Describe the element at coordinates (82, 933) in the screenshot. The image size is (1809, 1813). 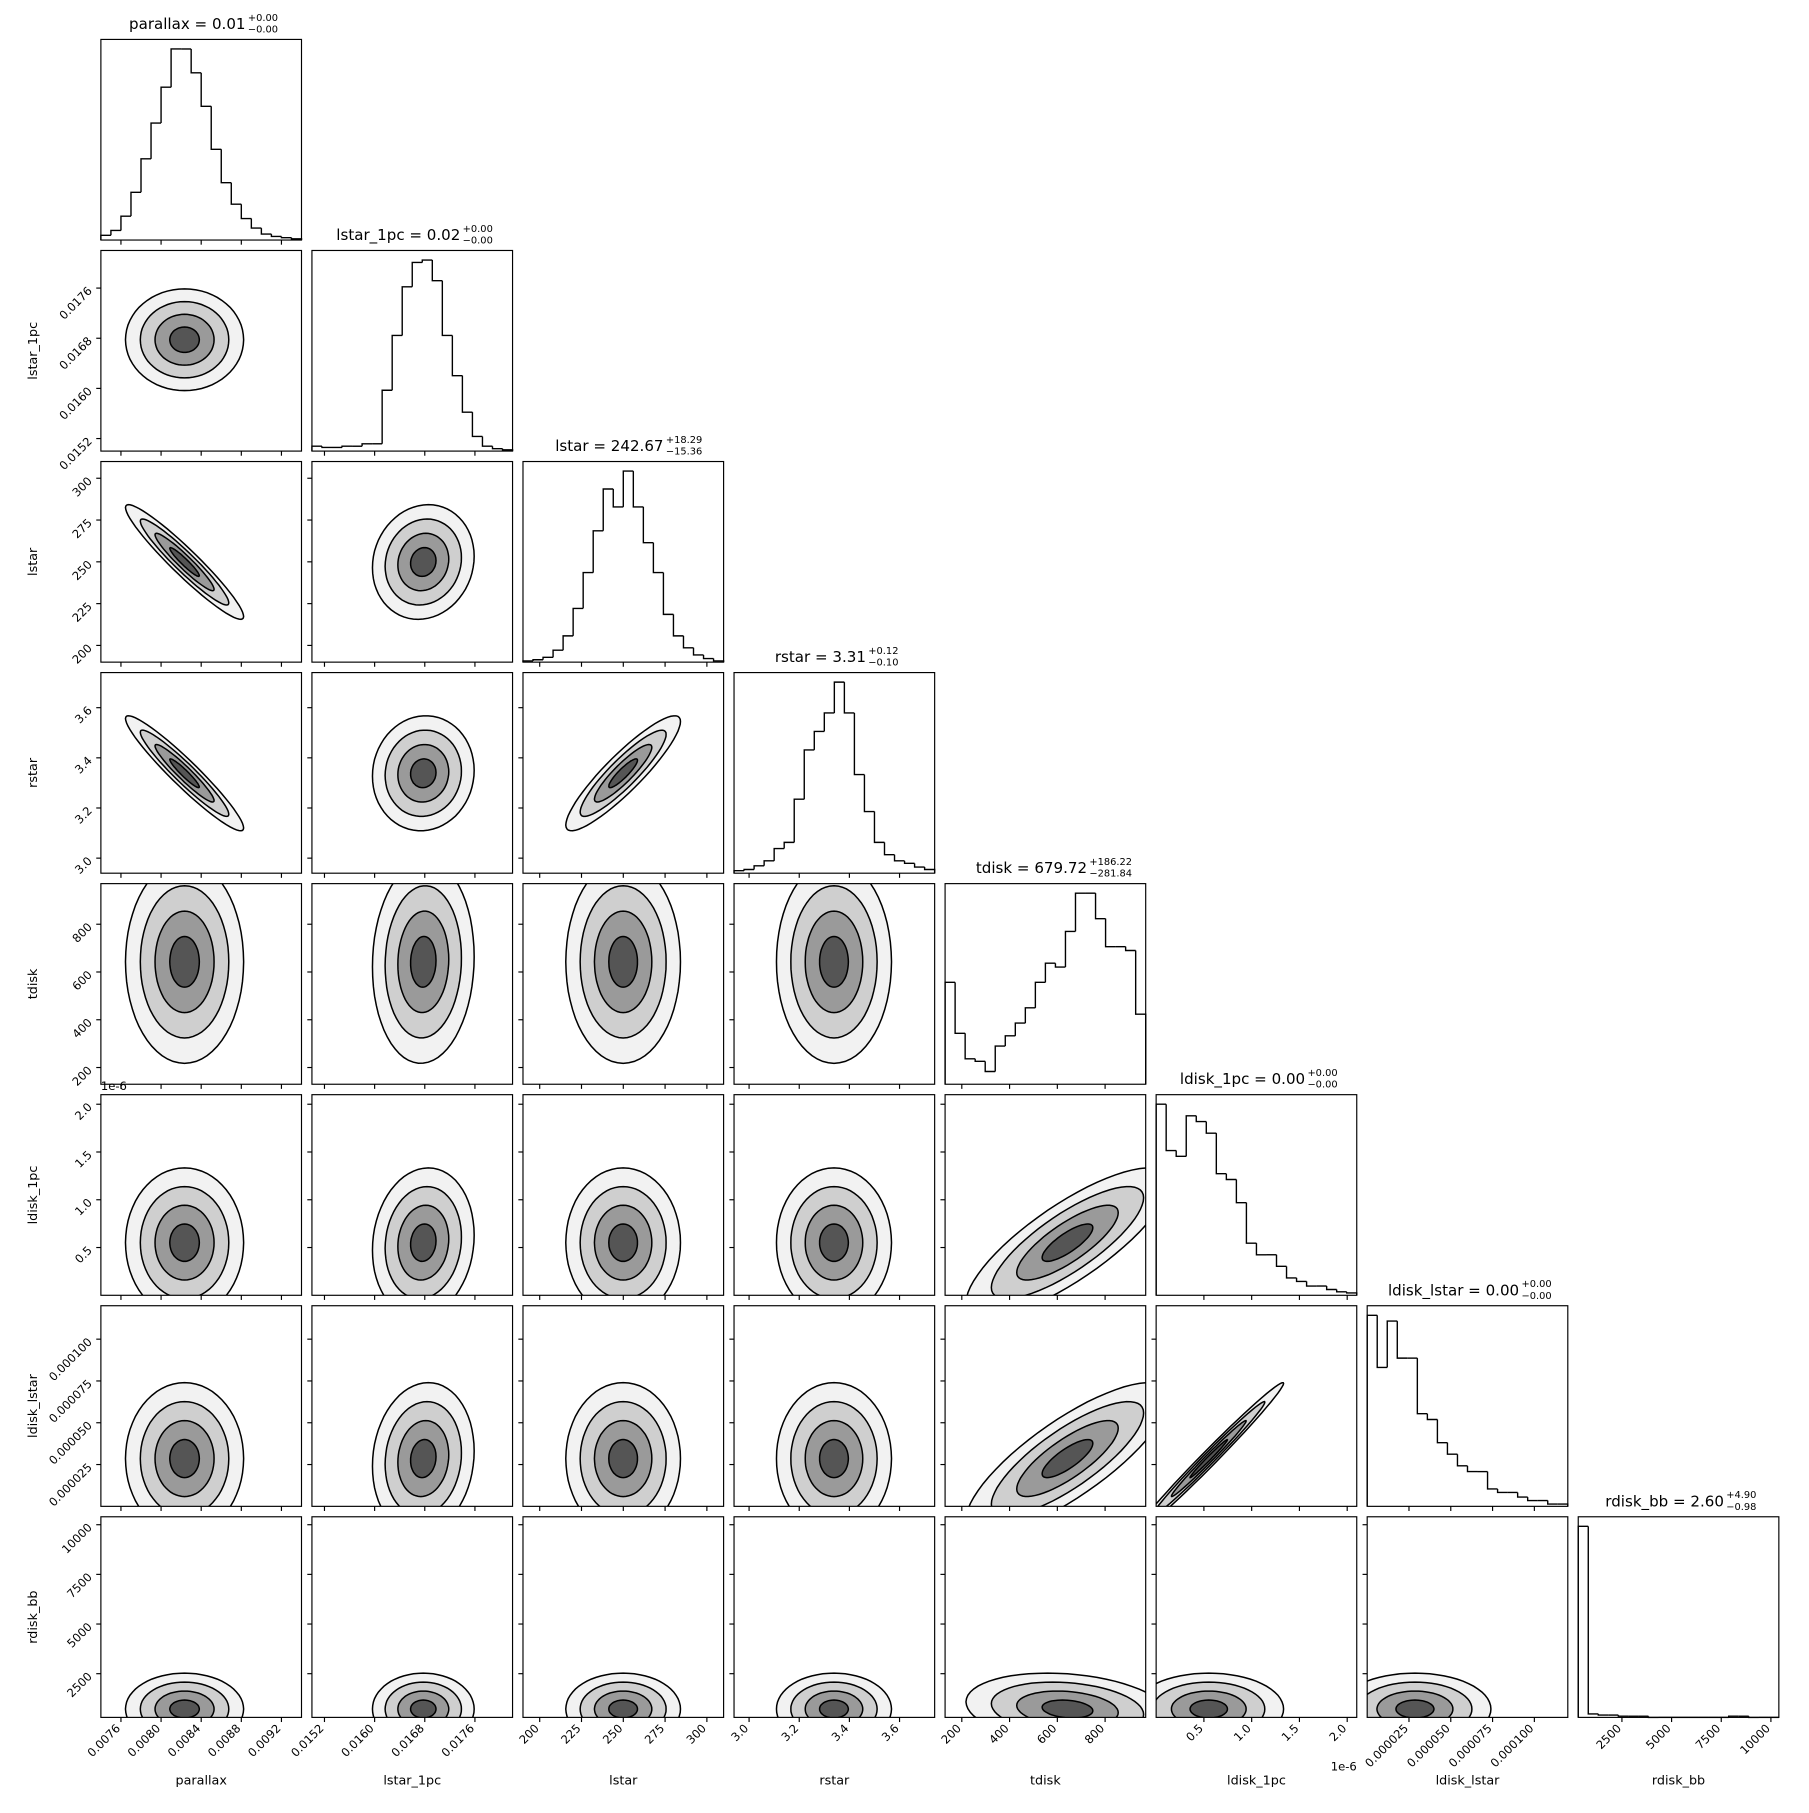
I see `y-tick-label: 800` at that location.